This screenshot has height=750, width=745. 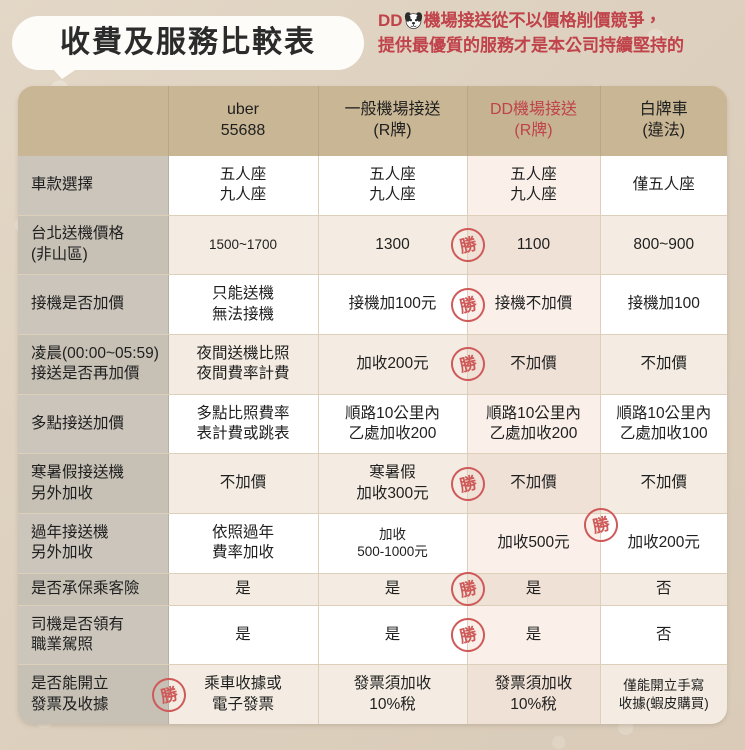 What do you see at coordinates (392, 174) in the screenshot?
I see `cell-general-line1: 五人座` at bounding box center [392, 174].